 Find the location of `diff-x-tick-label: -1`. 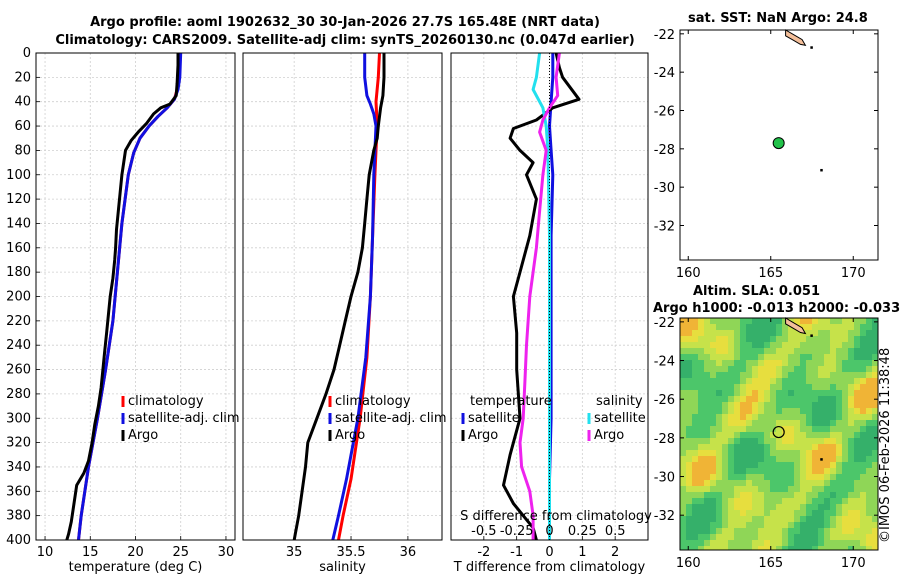

diff-x-tick-label: -1 is located at coordinates (516, 552).